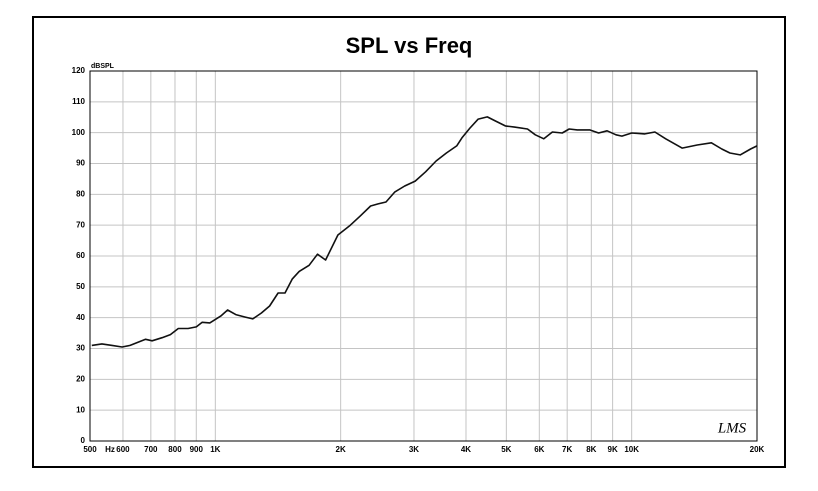 The image size is (818, 491). I want to click on x-tick-label: 6K, so click(539, 449).